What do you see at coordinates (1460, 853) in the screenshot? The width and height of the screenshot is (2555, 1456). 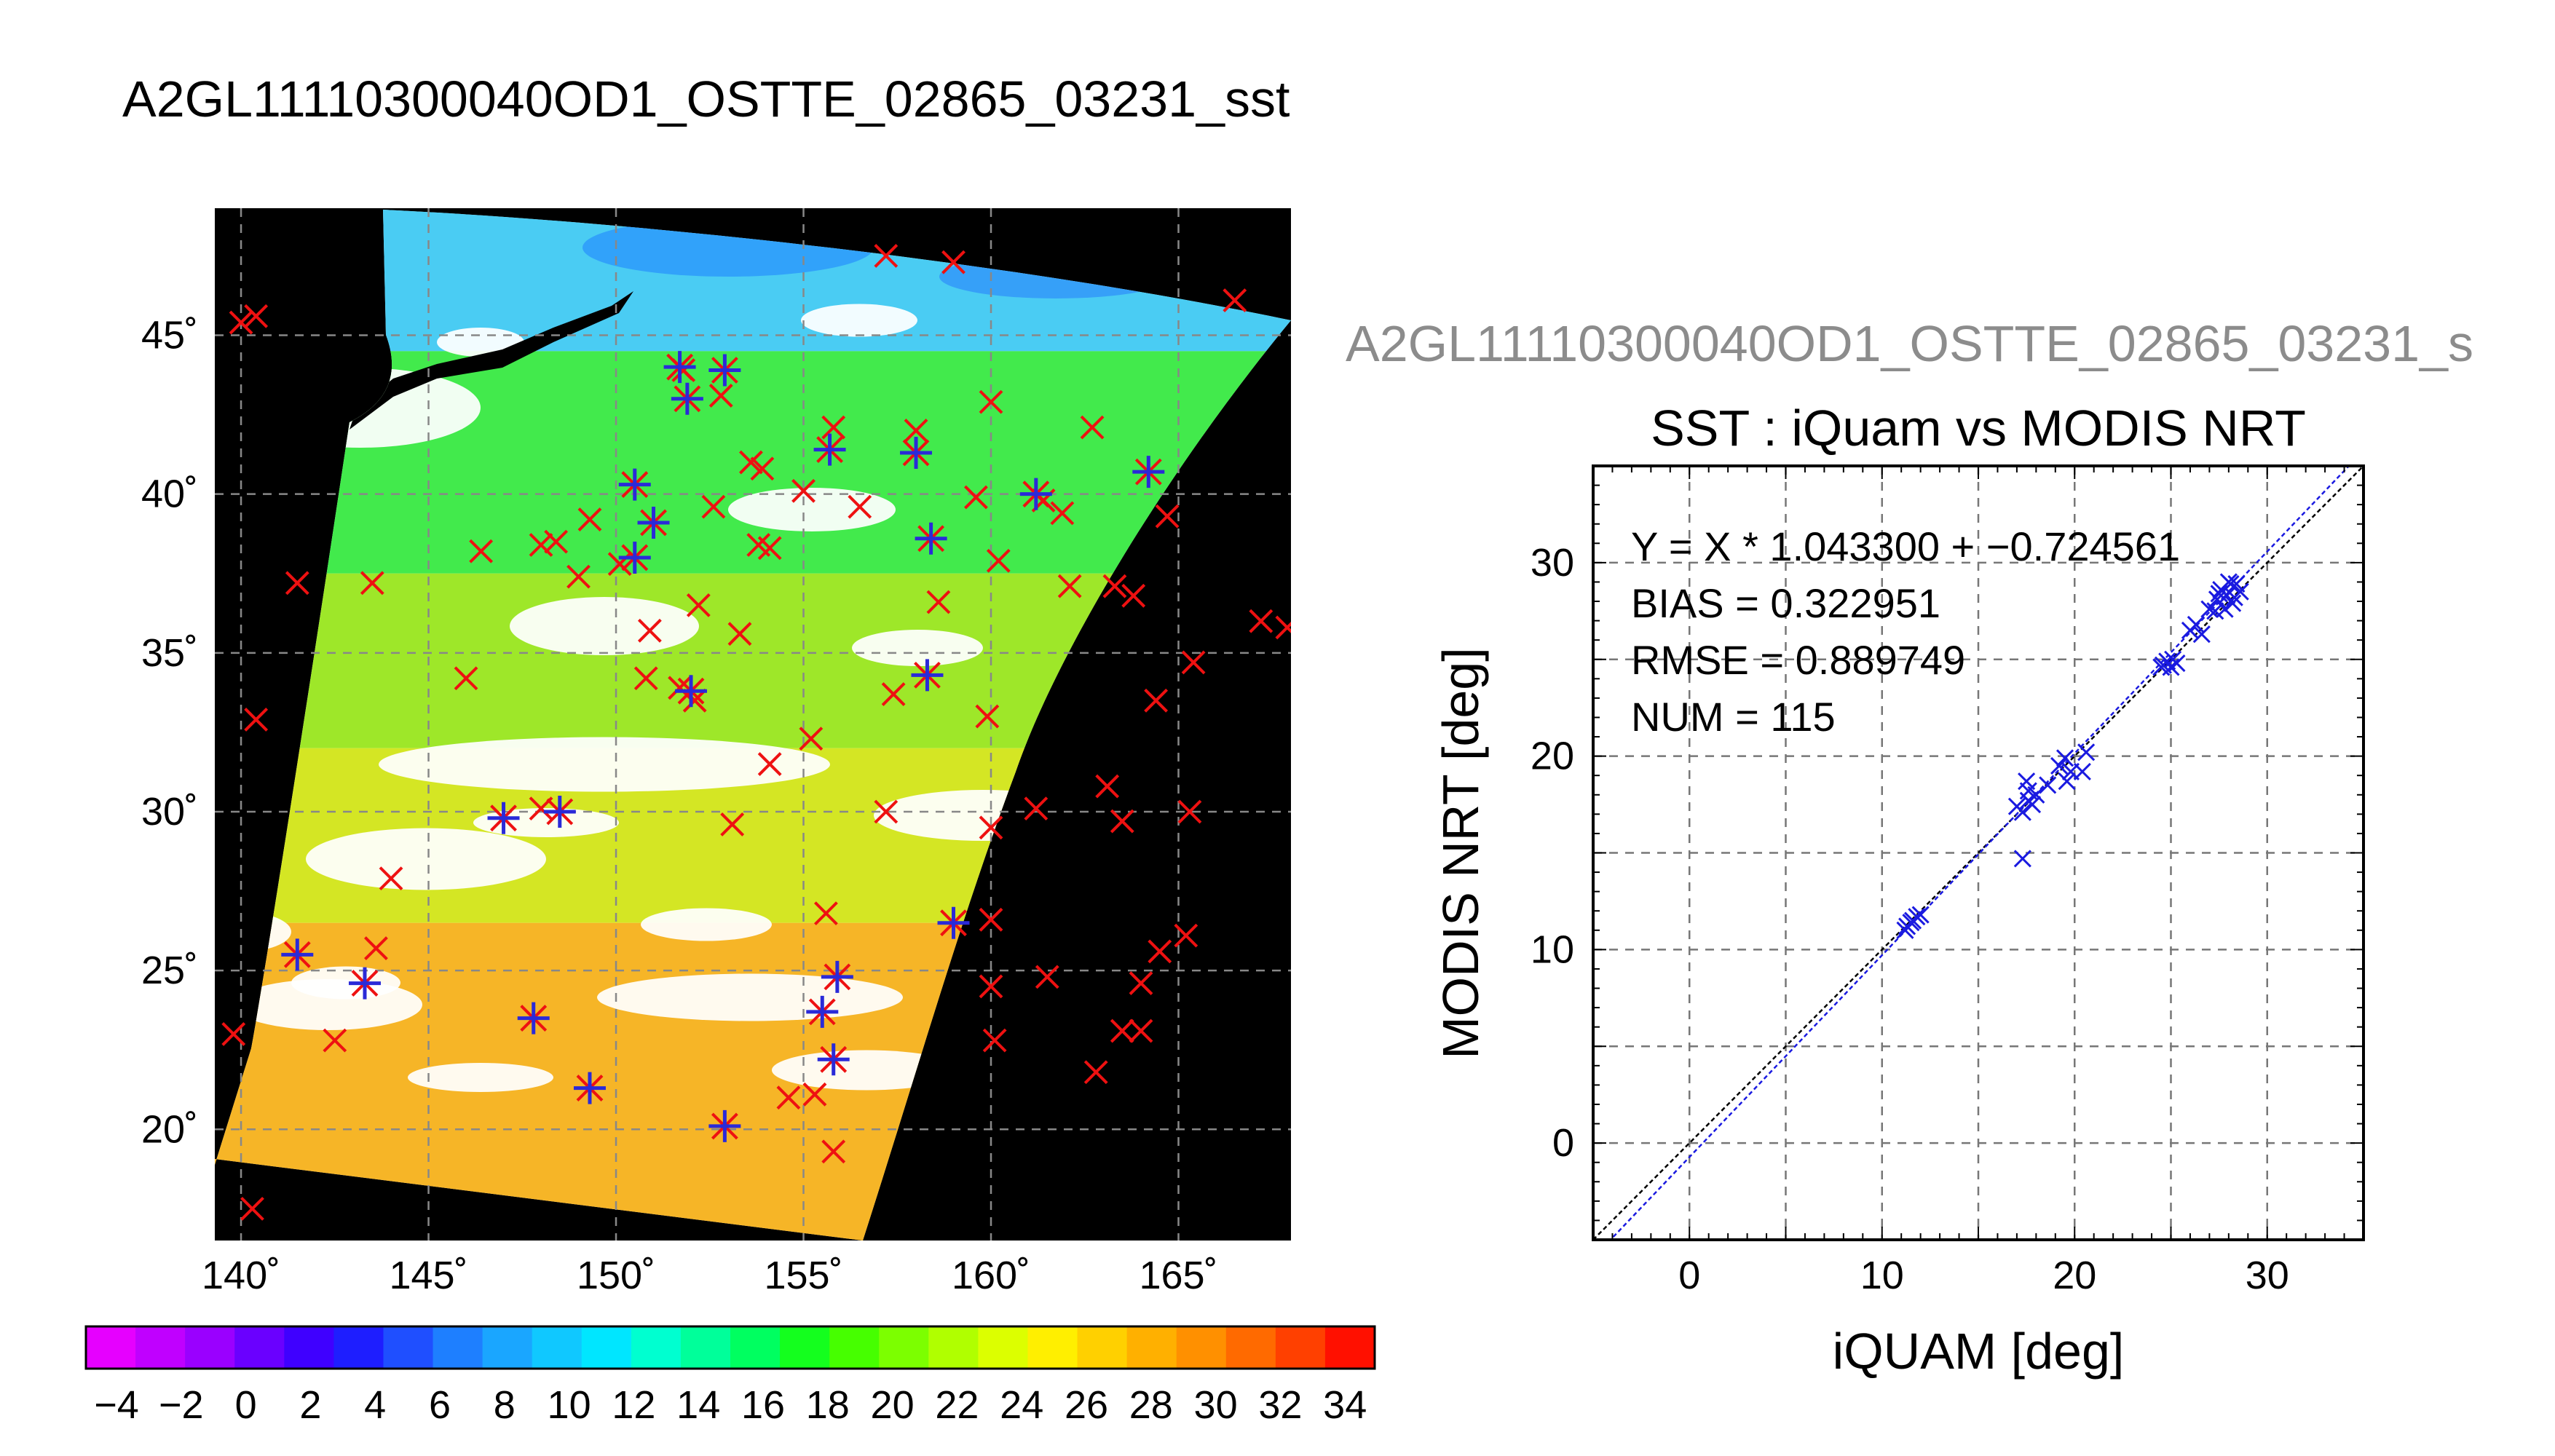 I see `scatter-y-label: MODIS NRT [deg]` at bounding box center [1460, 853].